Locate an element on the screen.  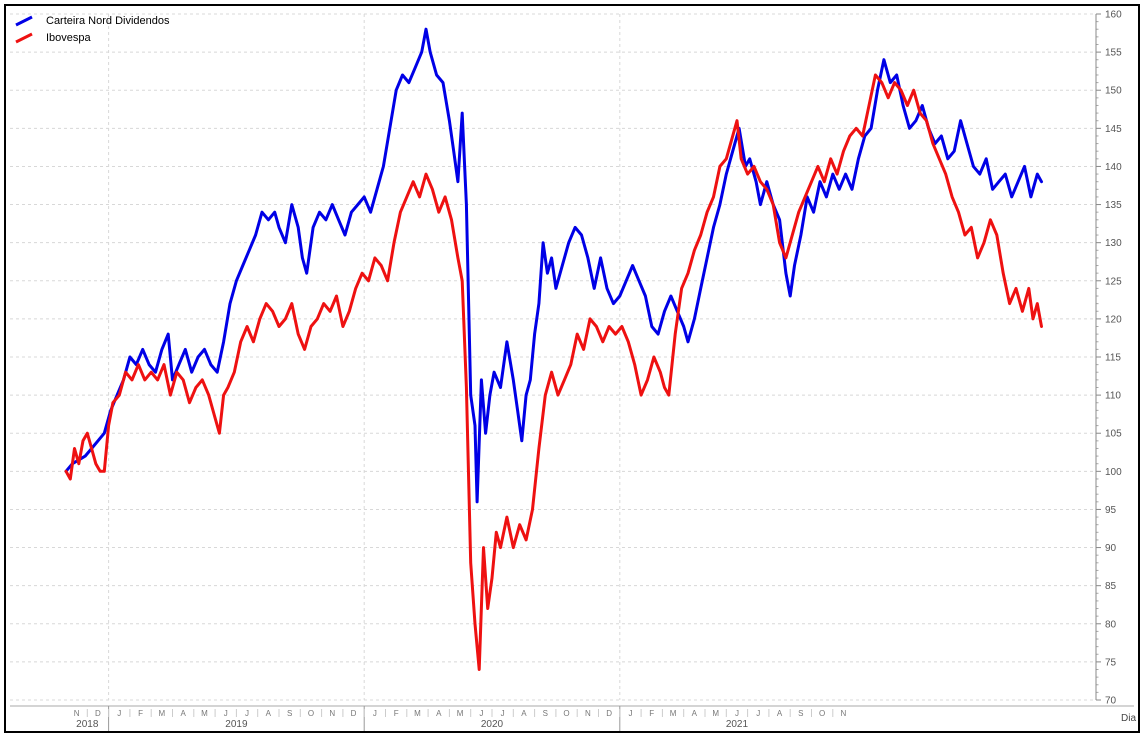
legend-swatch-nord is located at coordinates (24, 20).